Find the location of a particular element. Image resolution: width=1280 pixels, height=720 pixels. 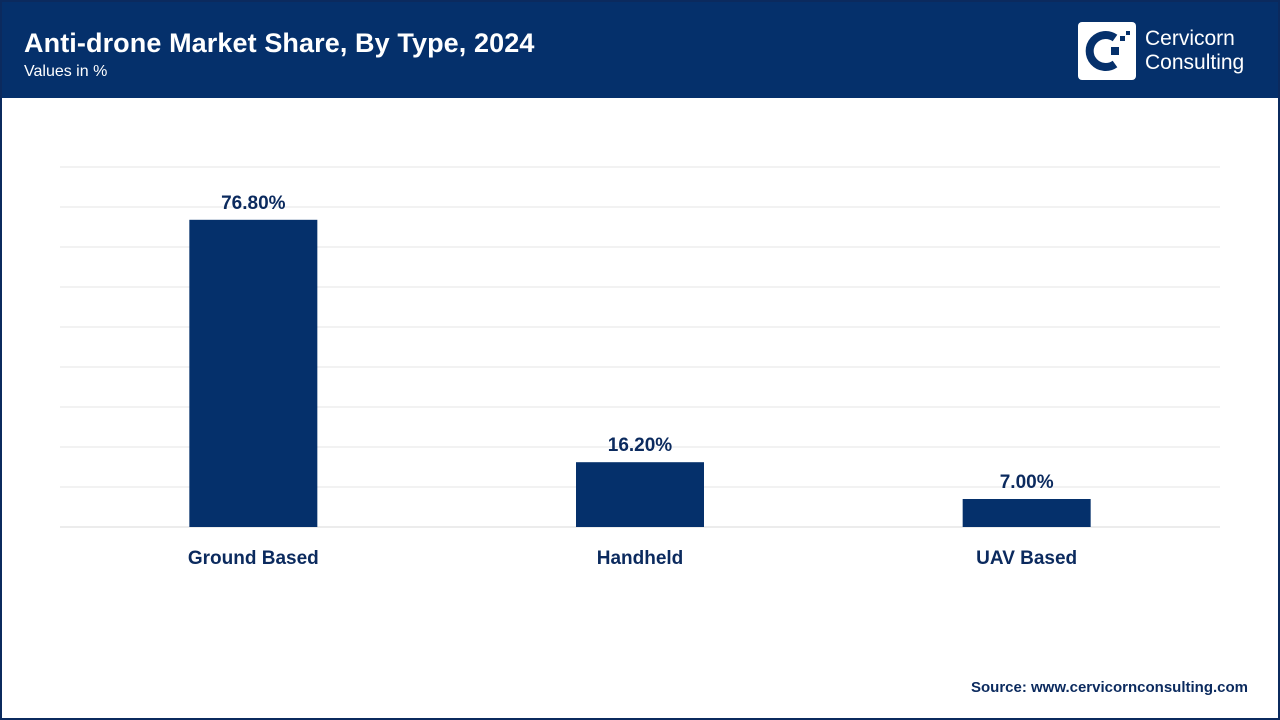

source-note: Source: www.cervicornconsulting.com is located at coordinates (1109, 687).